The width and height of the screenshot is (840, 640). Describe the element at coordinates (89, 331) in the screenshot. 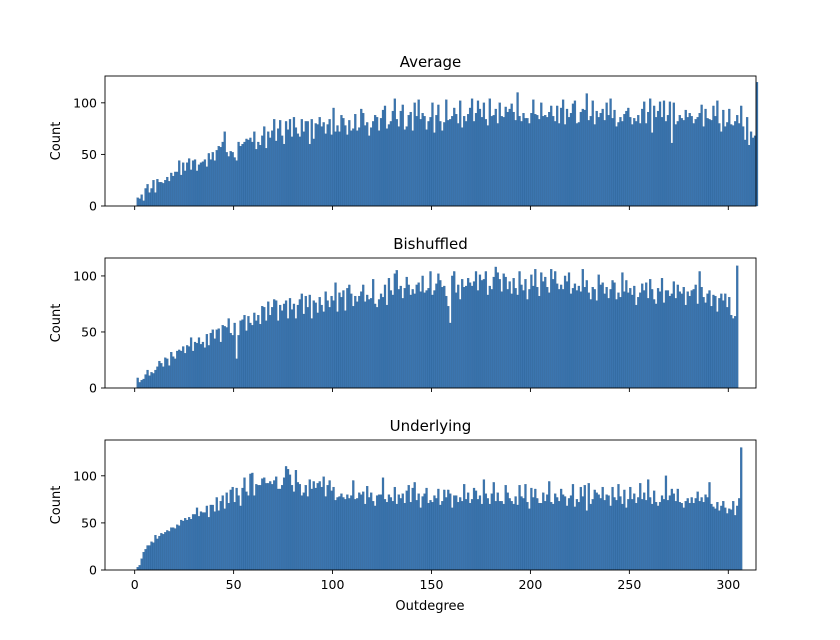

I see `y-tick-label: 50` at that location.